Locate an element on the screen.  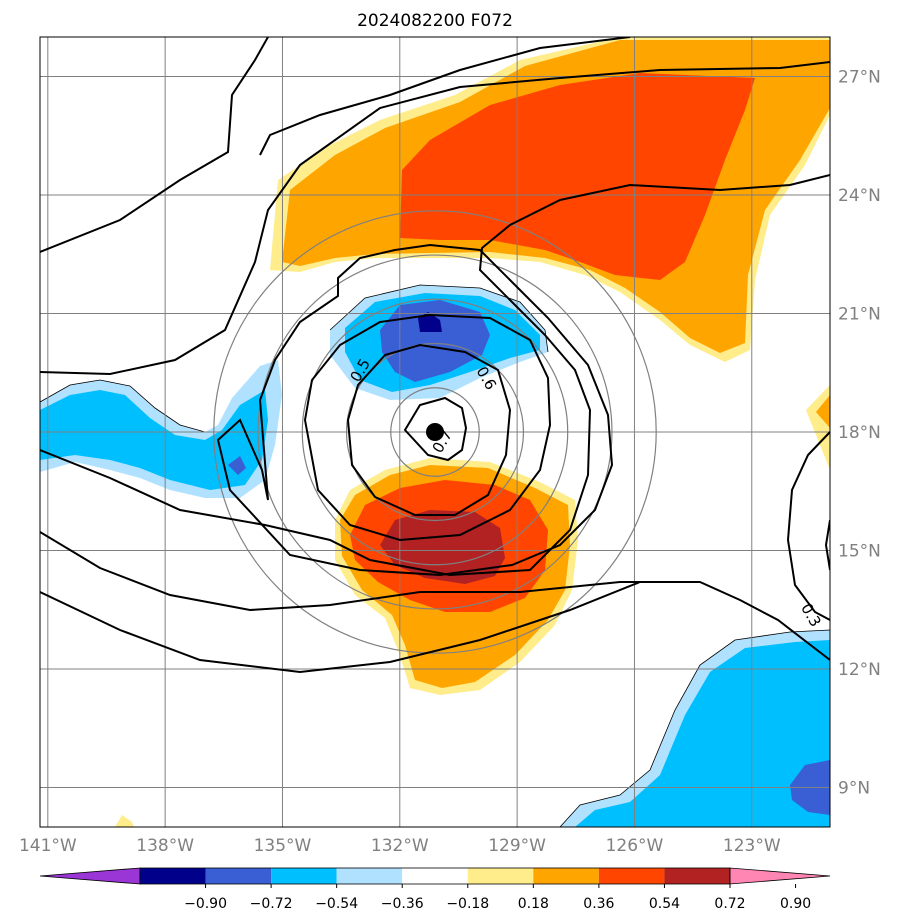
x-tick-label-0: 141°W is located at coordinates (48, 846).